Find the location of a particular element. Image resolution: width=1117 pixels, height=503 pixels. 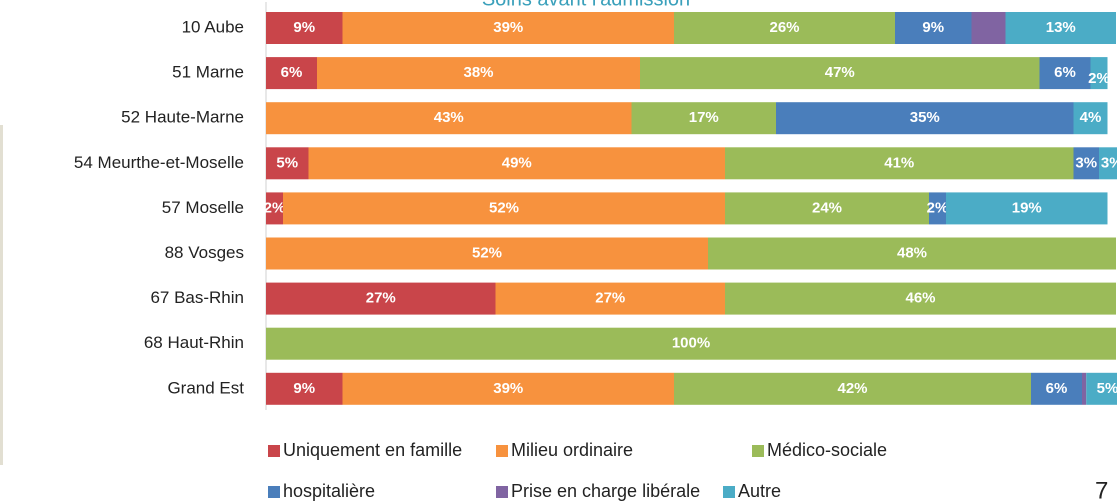

data-label: 46% is located at coordinates (920, 298).